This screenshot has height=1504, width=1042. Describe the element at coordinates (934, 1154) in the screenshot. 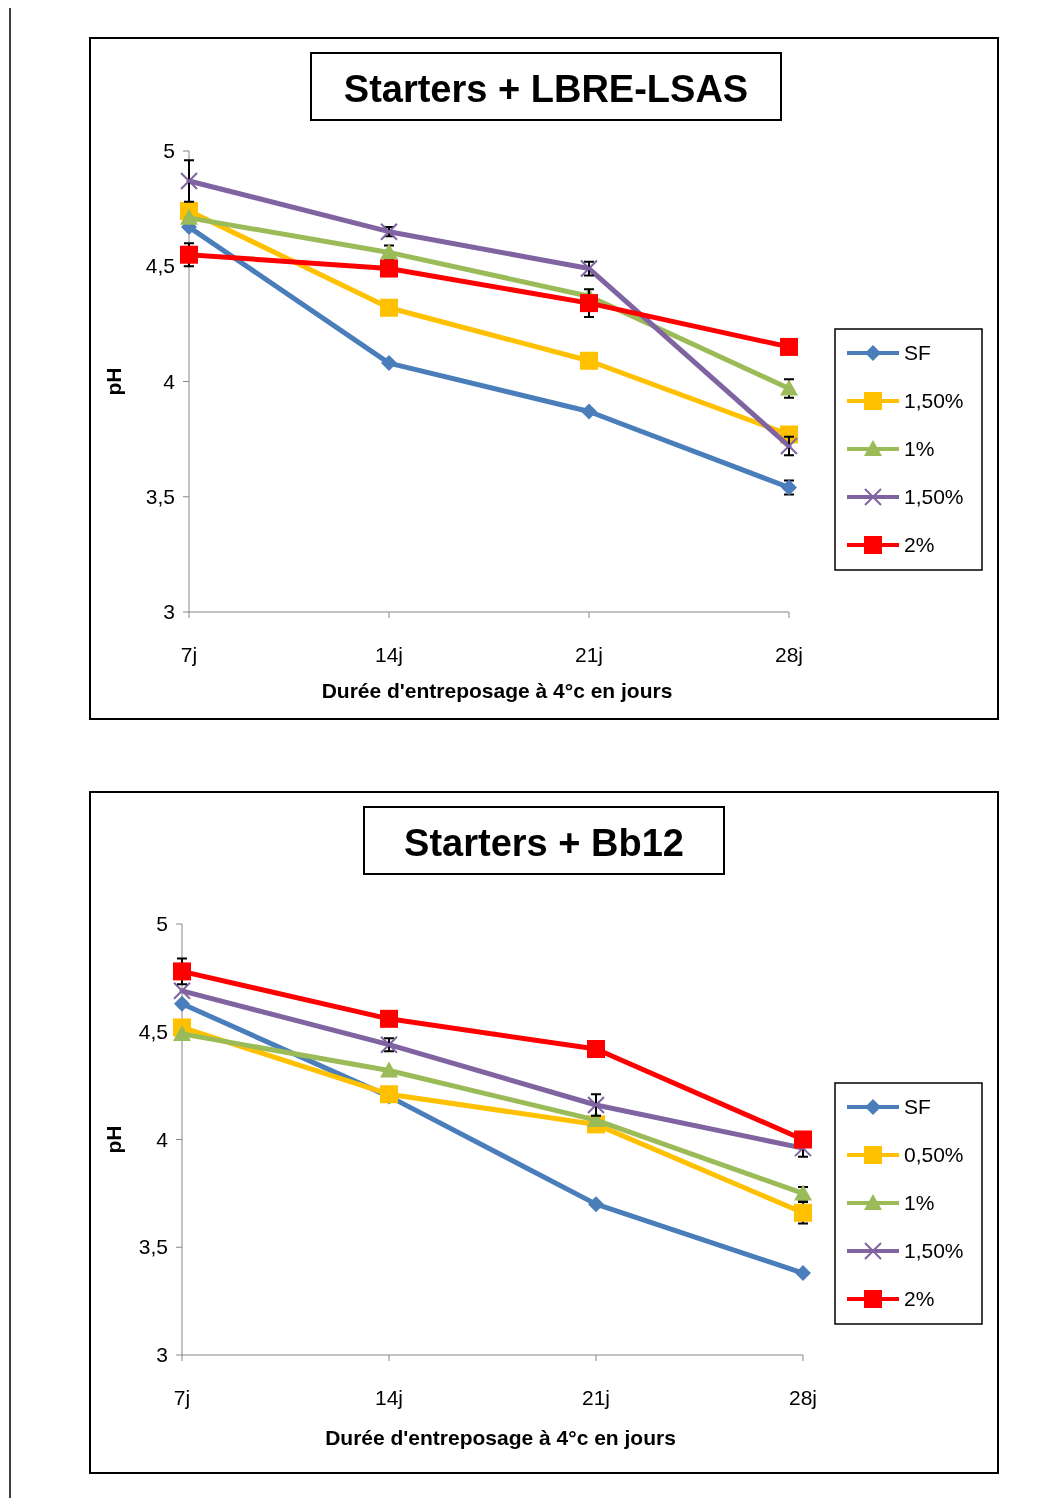

I see `legend-label: 0,50%` at that location.